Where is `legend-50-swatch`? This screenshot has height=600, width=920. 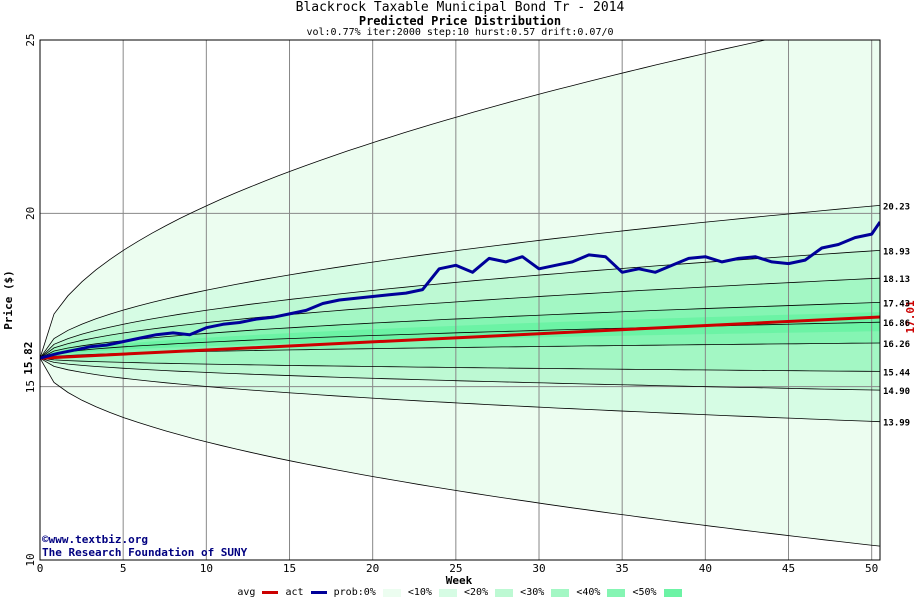 legend-50-swatch is located at coordinates (672, 592).